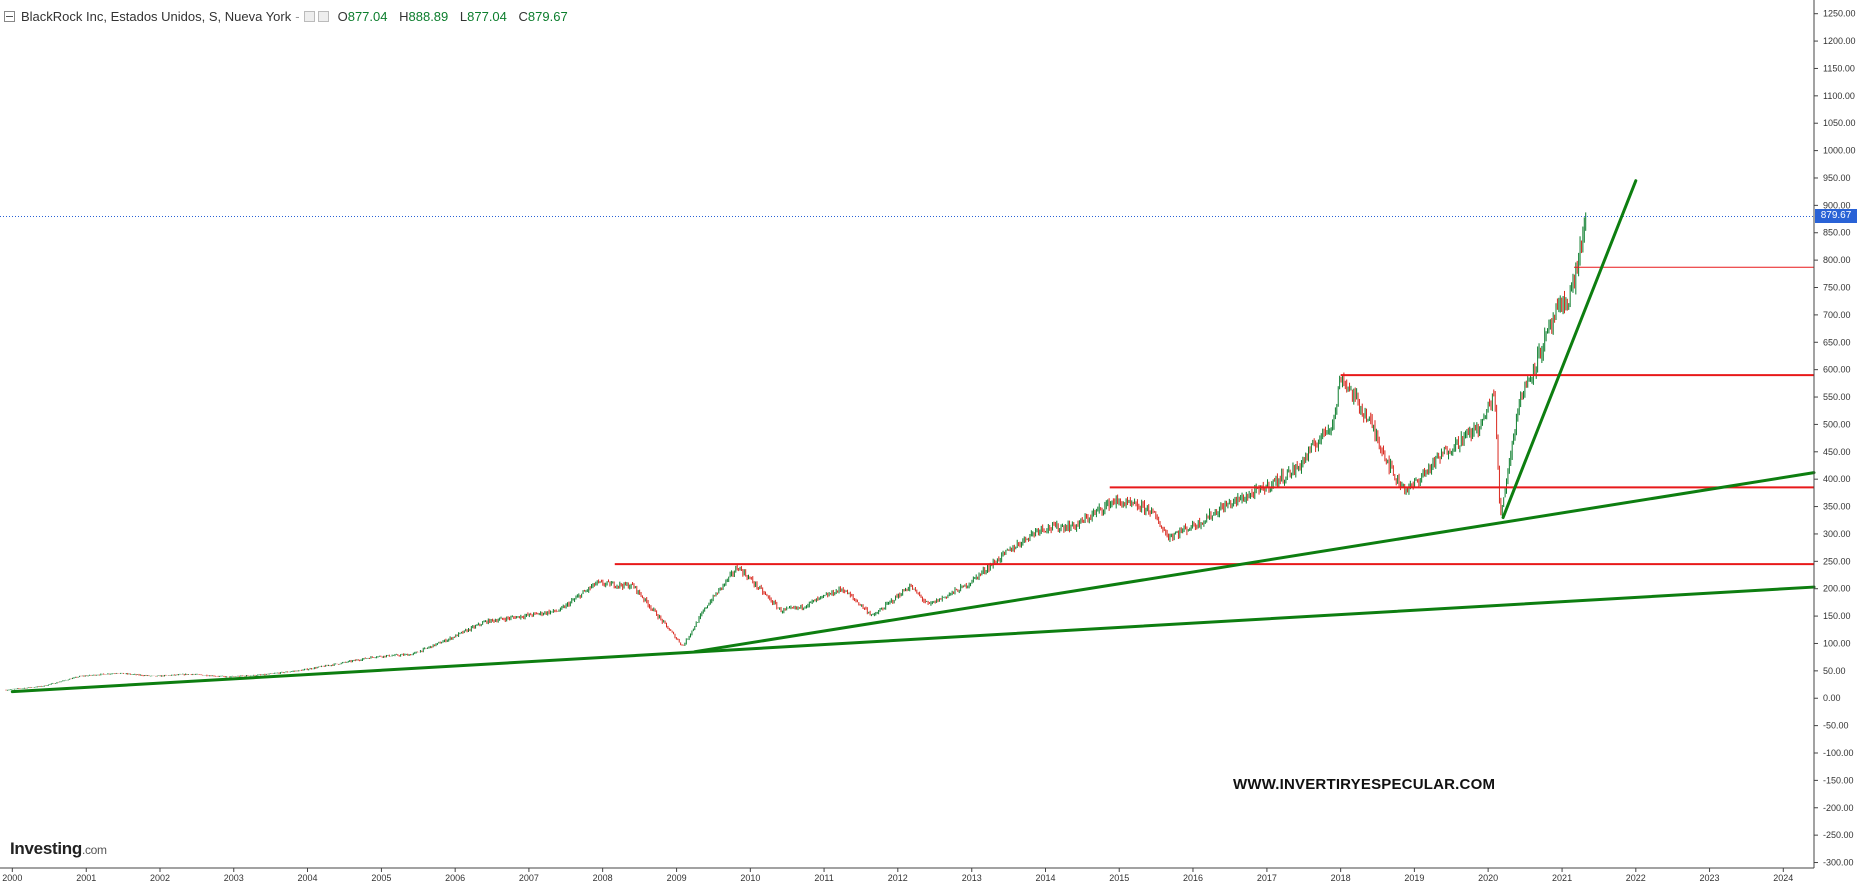 Image resolution: width=1857 pixels, height=887 pixels. What do you see at coordinates (1837, 643) in the screenshot?
I see `y-axis-tick-label: 100.00` at bounding box center [1837, 643].